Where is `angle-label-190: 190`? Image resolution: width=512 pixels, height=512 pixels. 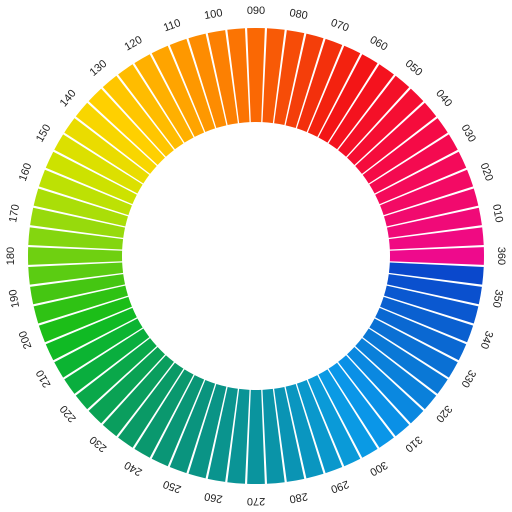 angle-label-190: 190 is located at coordinates (14, 298).